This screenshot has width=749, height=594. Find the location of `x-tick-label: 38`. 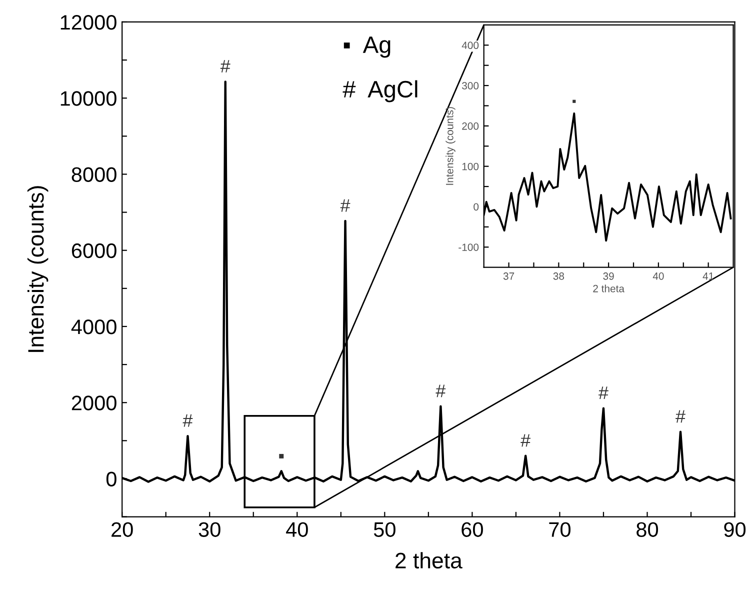

x-tick-label: 38 is located at coordinates (558, 276).